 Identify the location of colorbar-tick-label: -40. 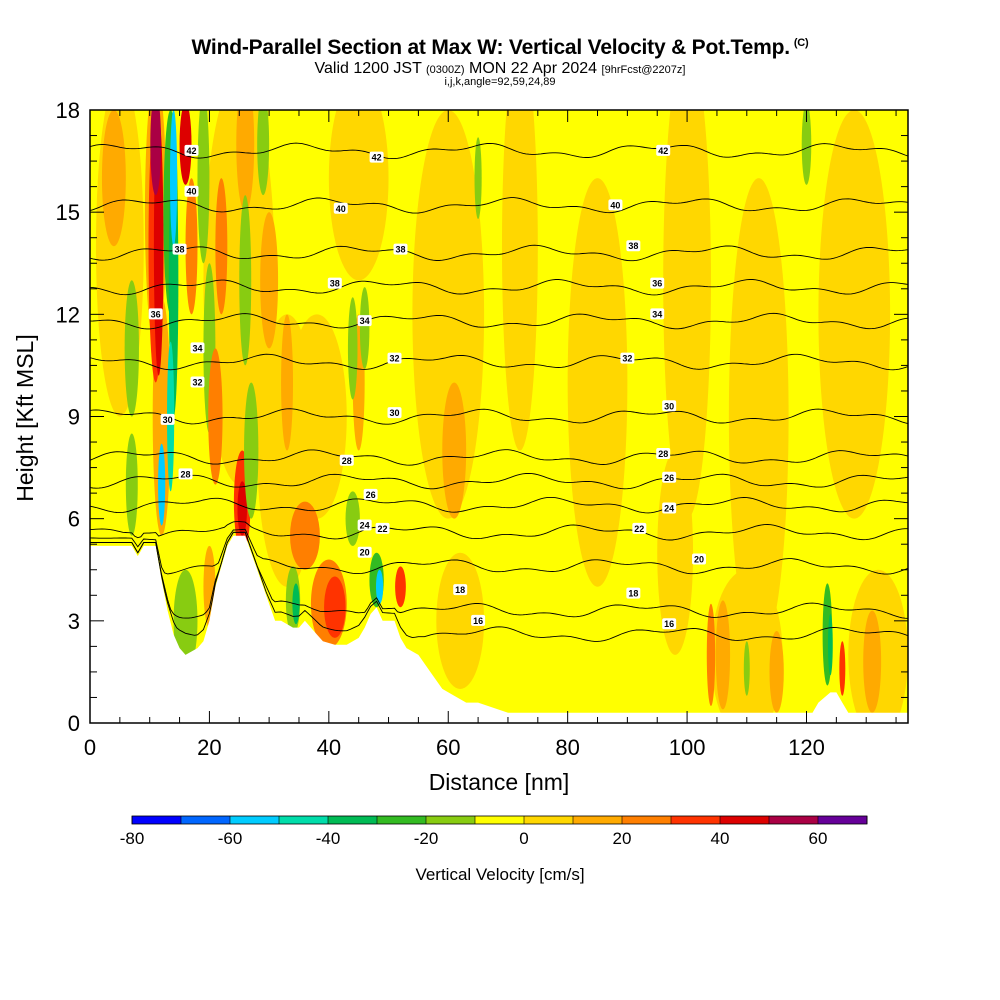
(328, 838).